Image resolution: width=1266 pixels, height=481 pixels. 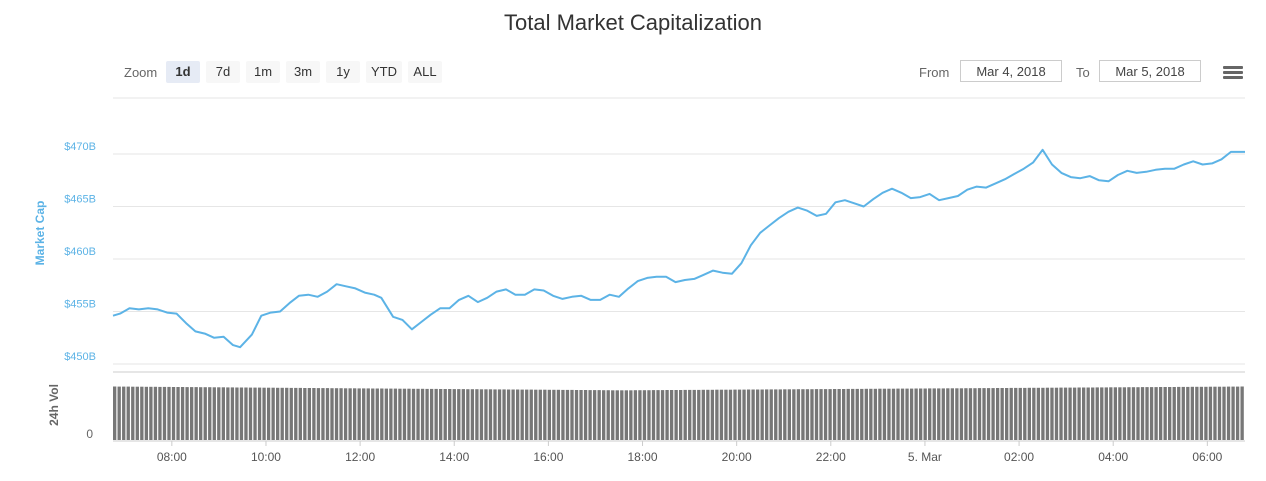 What do you see at coordinates (1150, 71) in the screenshot?
I see `to-date-input: Mar 5, 2018` at bounding box center [1150, 71].